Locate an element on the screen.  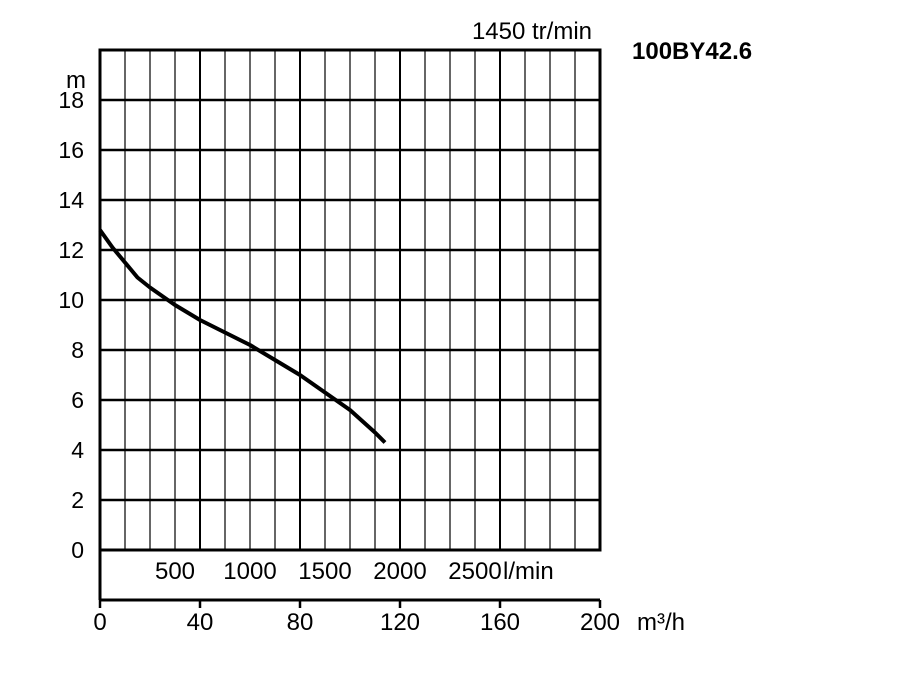
y-tick-label: 16 is located at coordinates (71, 150).